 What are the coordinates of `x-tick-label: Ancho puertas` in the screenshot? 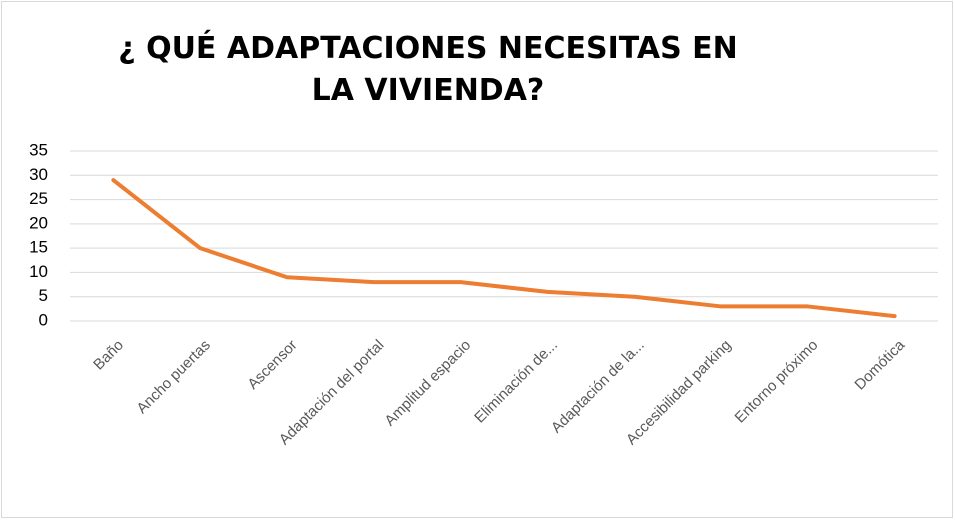 It's located at (173, 377).